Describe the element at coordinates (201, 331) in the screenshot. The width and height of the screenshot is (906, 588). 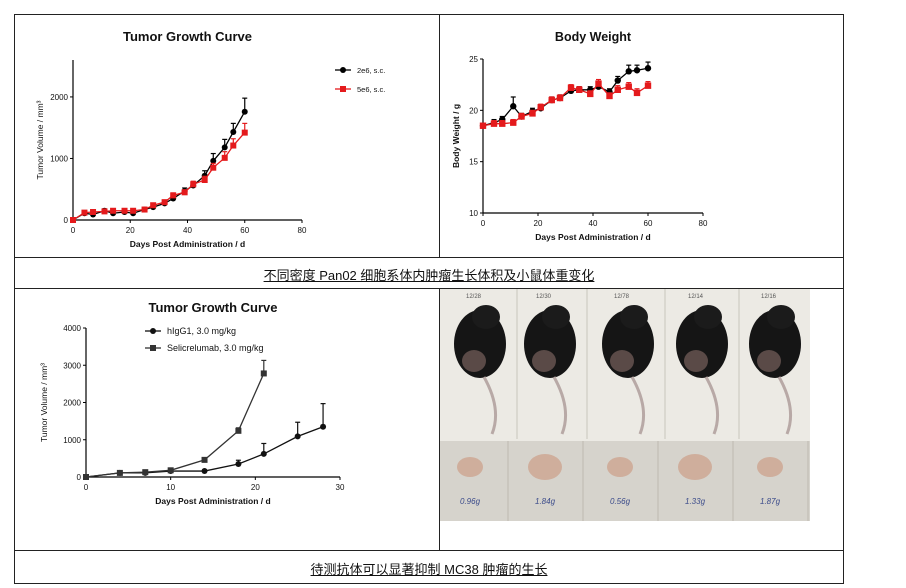
I see `legend-label: hIgG1, 3.0 mg/kg` at that location.